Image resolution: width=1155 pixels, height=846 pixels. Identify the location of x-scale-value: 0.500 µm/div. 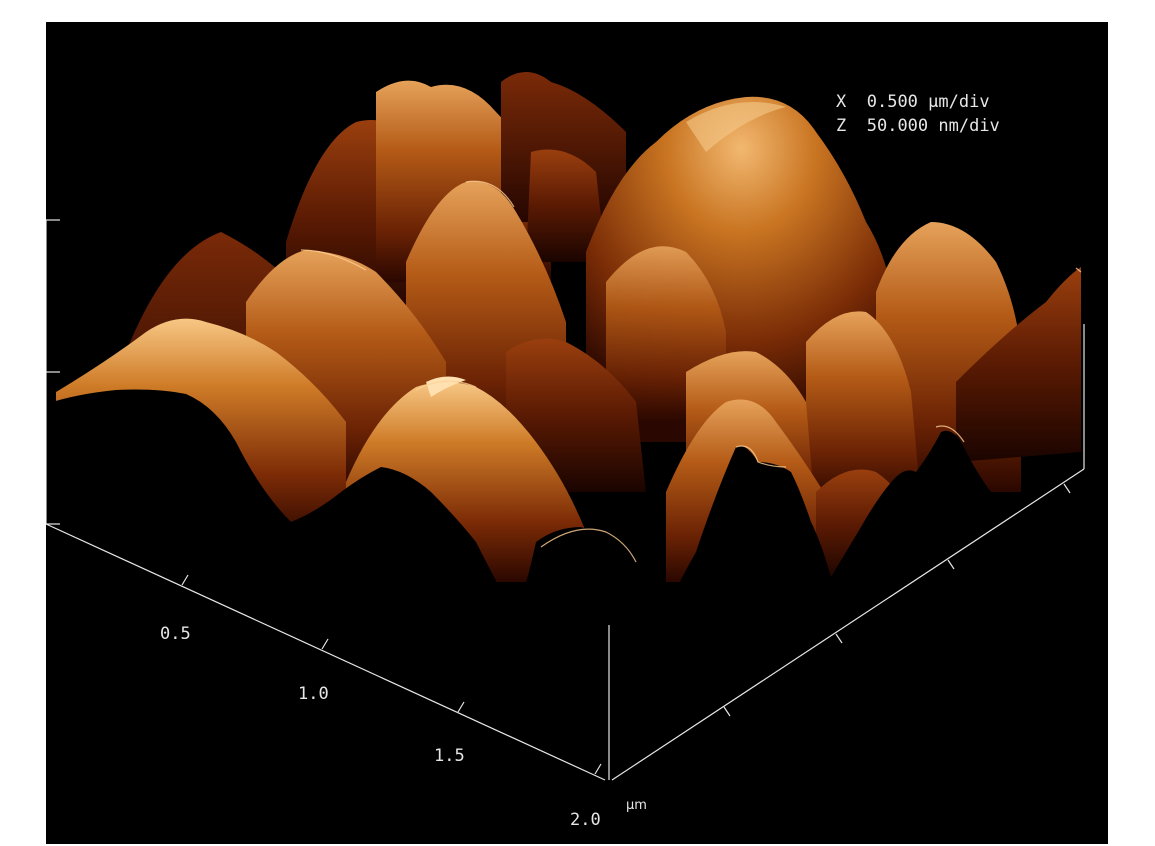
(928, 102).